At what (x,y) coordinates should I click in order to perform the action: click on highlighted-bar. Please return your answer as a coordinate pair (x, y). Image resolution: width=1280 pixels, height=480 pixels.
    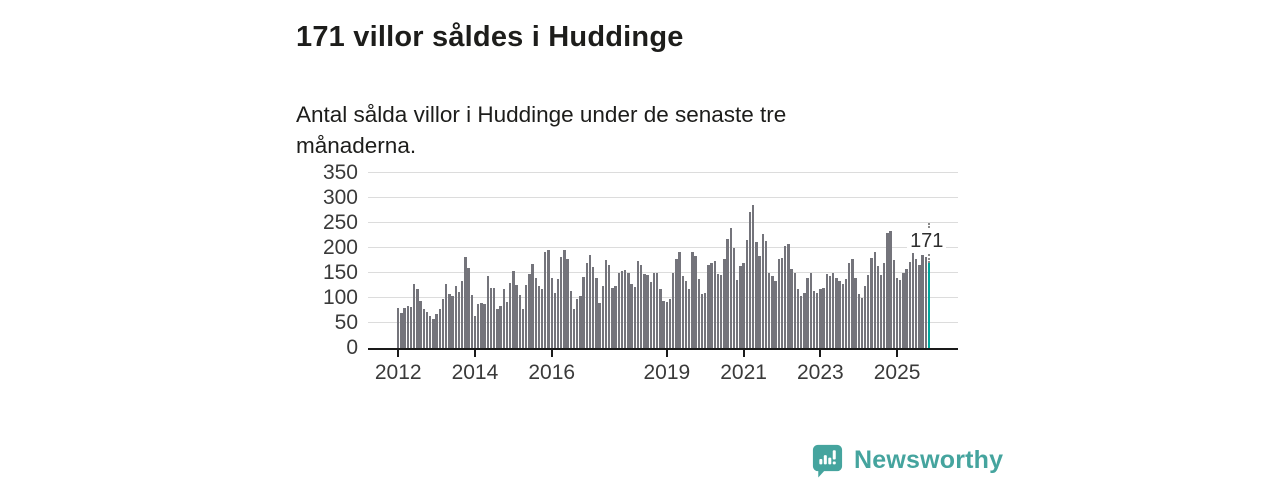
    Looking at the image, I should click on (929, 305).